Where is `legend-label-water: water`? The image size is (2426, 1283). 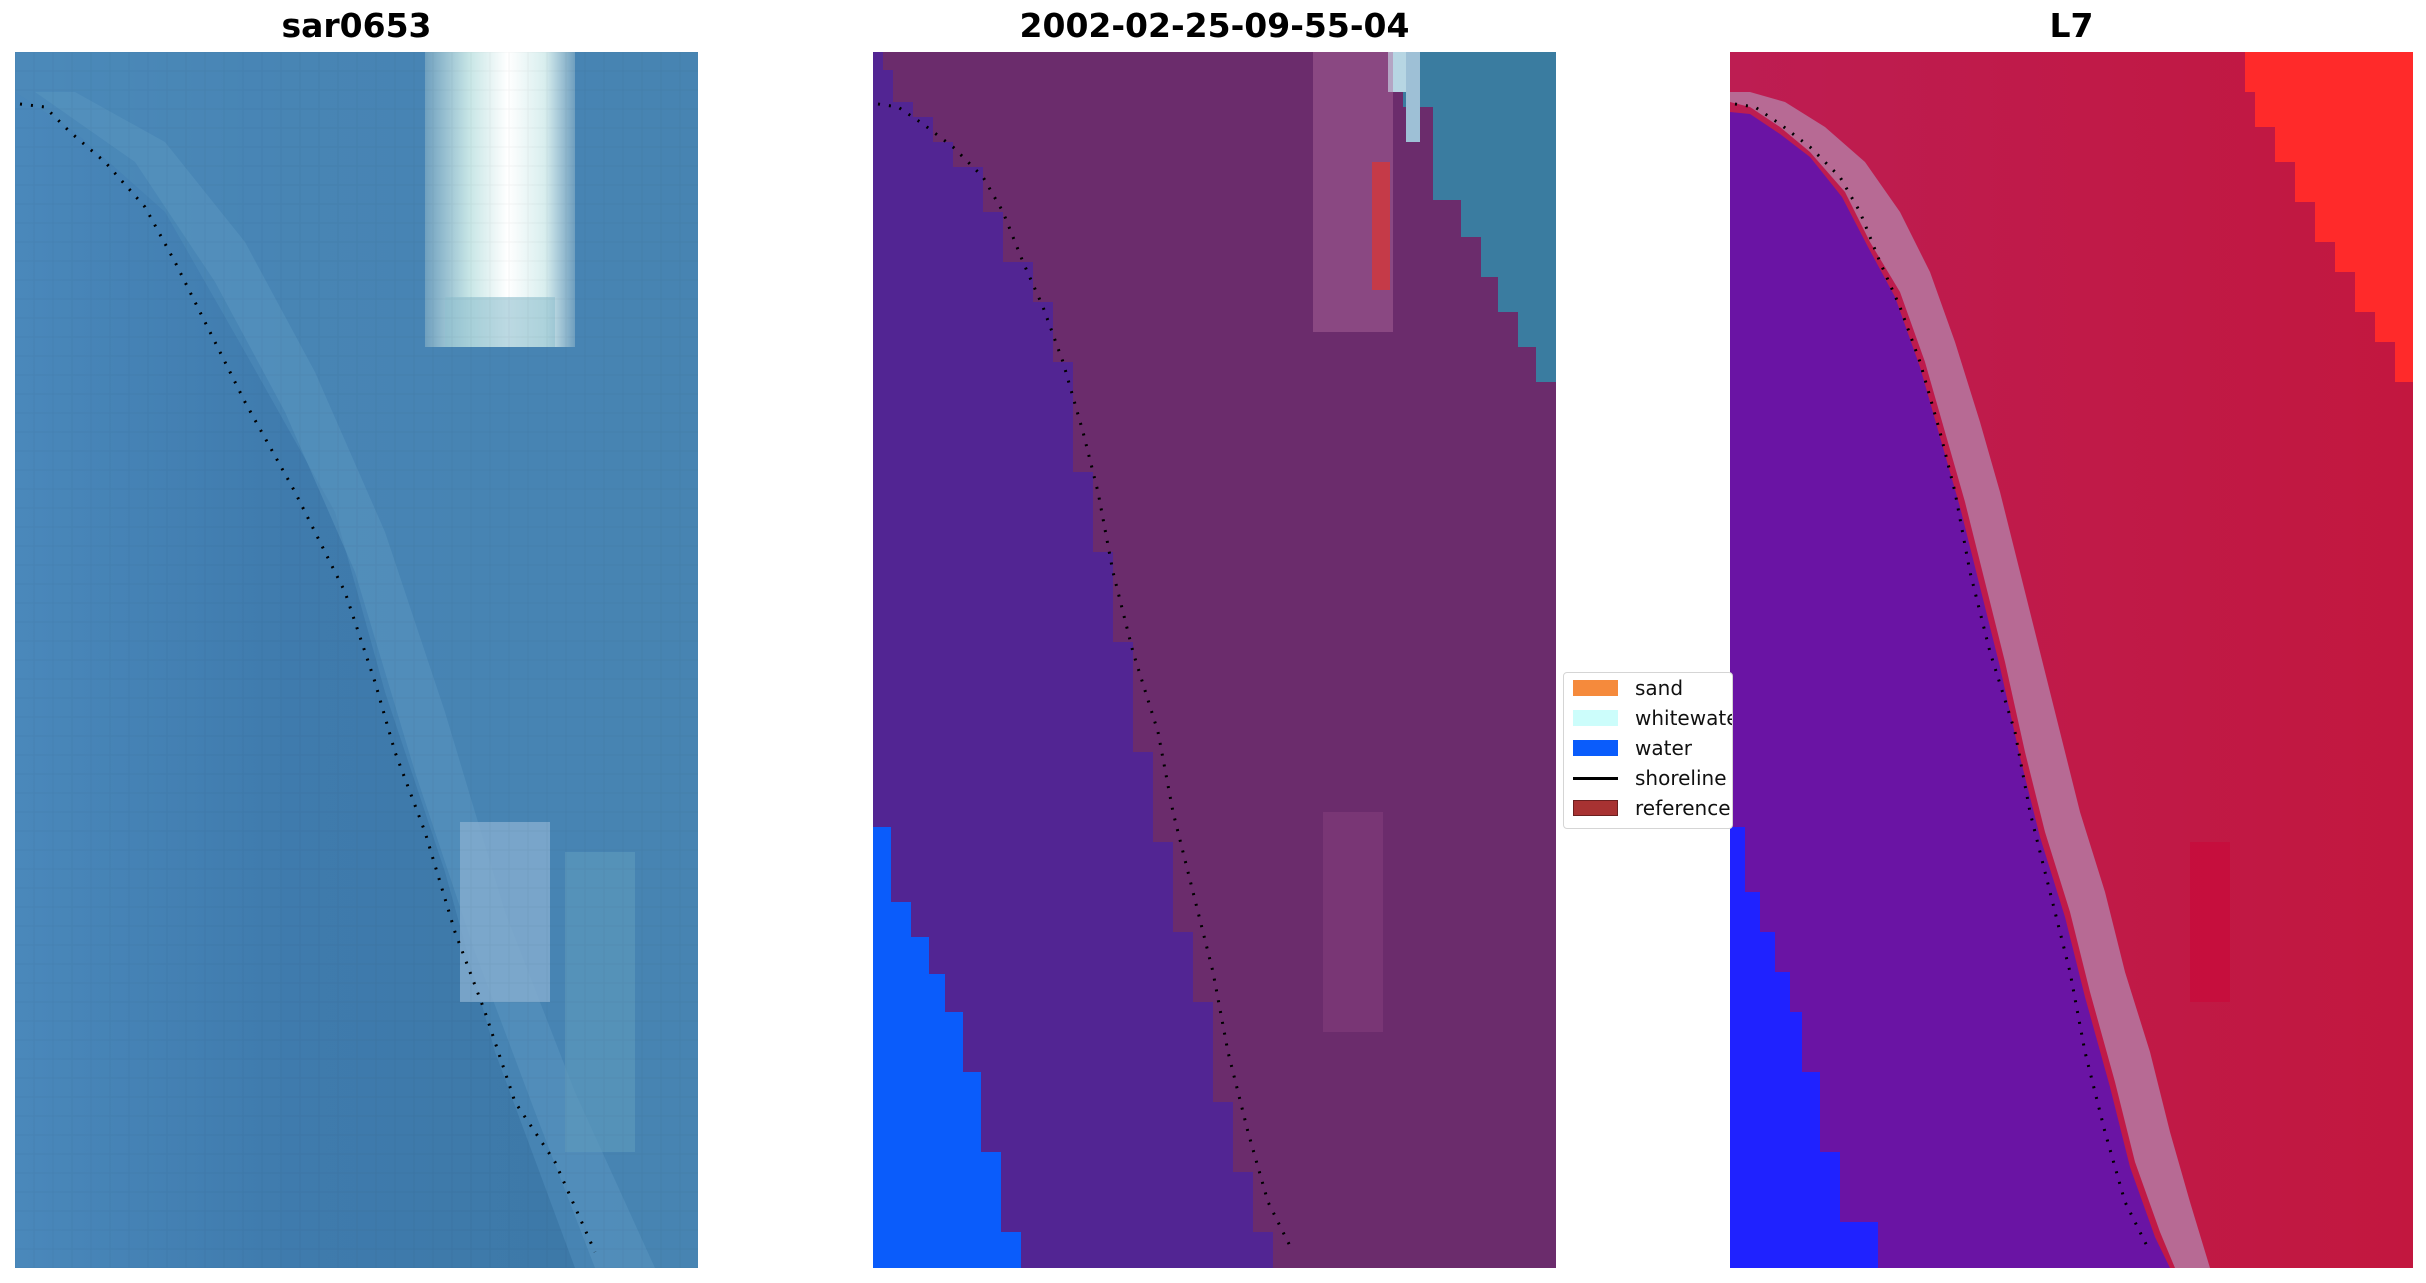
legend-label-water: water is located at coordinates (1663, 748).